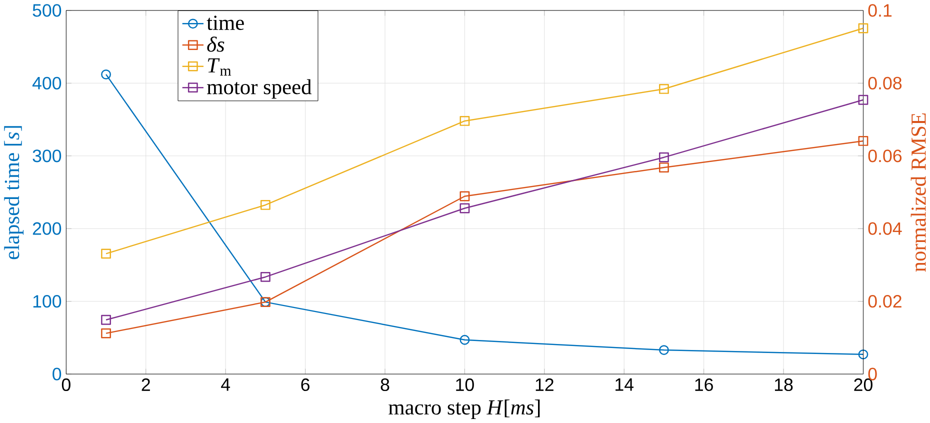 This screenshot has width=930, height=423. Describe the element at coordinates (225, 23) in the screenshot. I see `legend-label: time` at that location.